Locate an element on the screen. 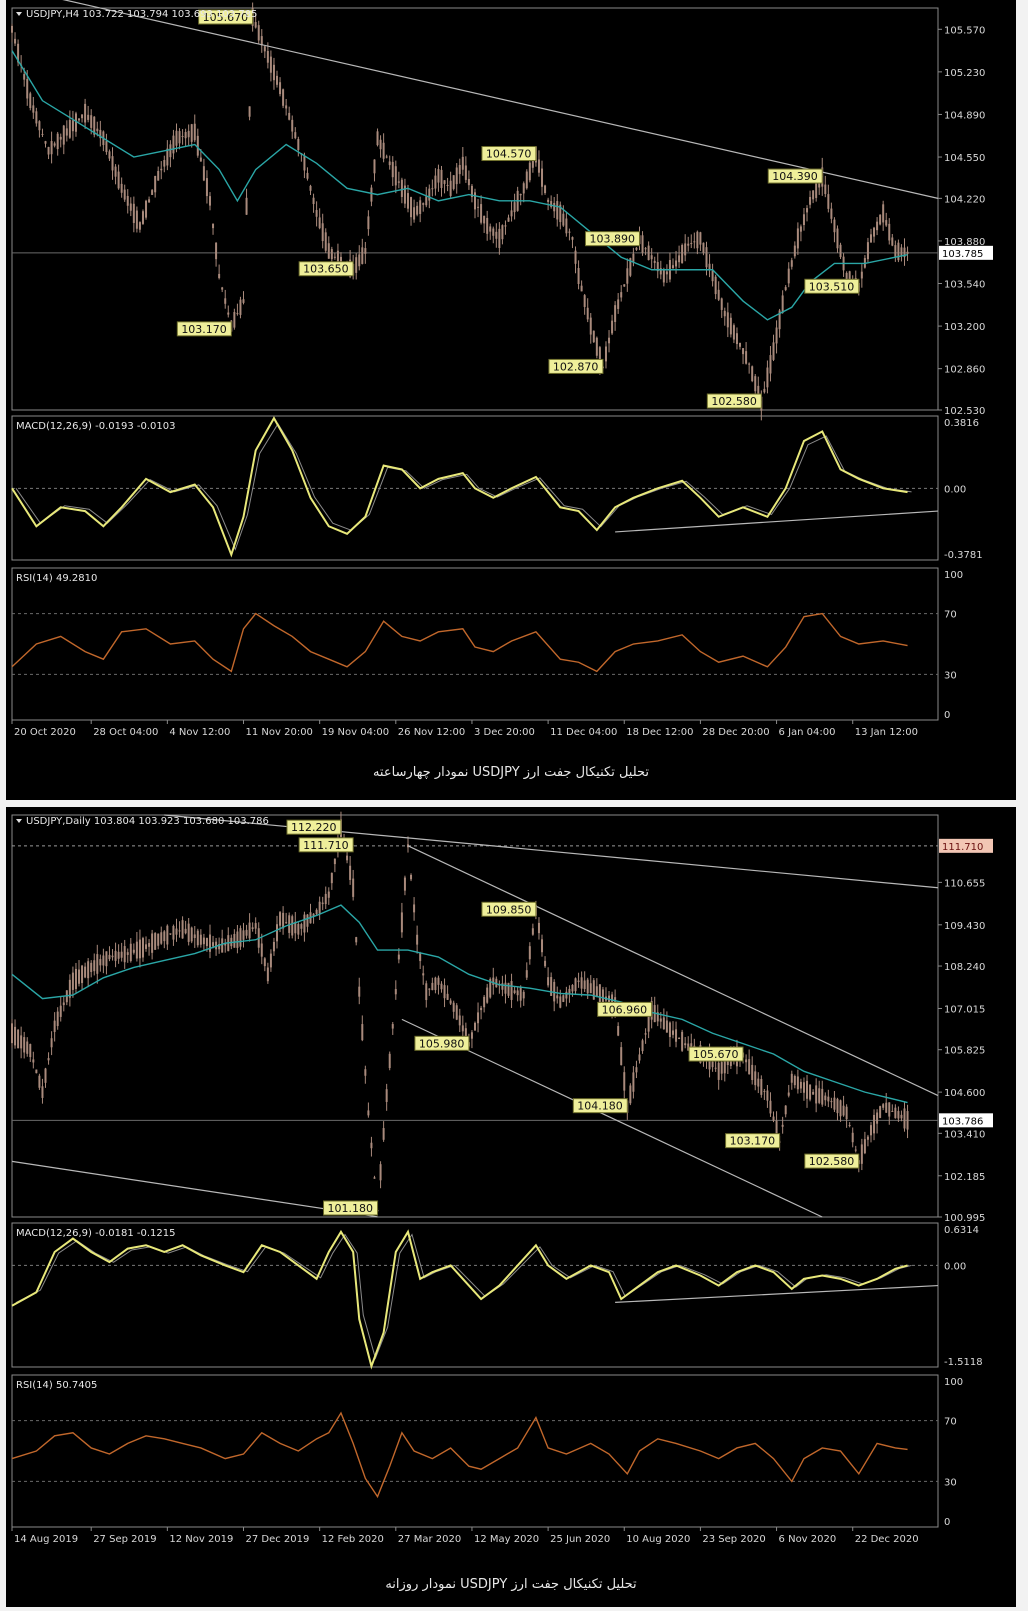  pivot-label: 104.180 is located at coordinates (600, 1106).